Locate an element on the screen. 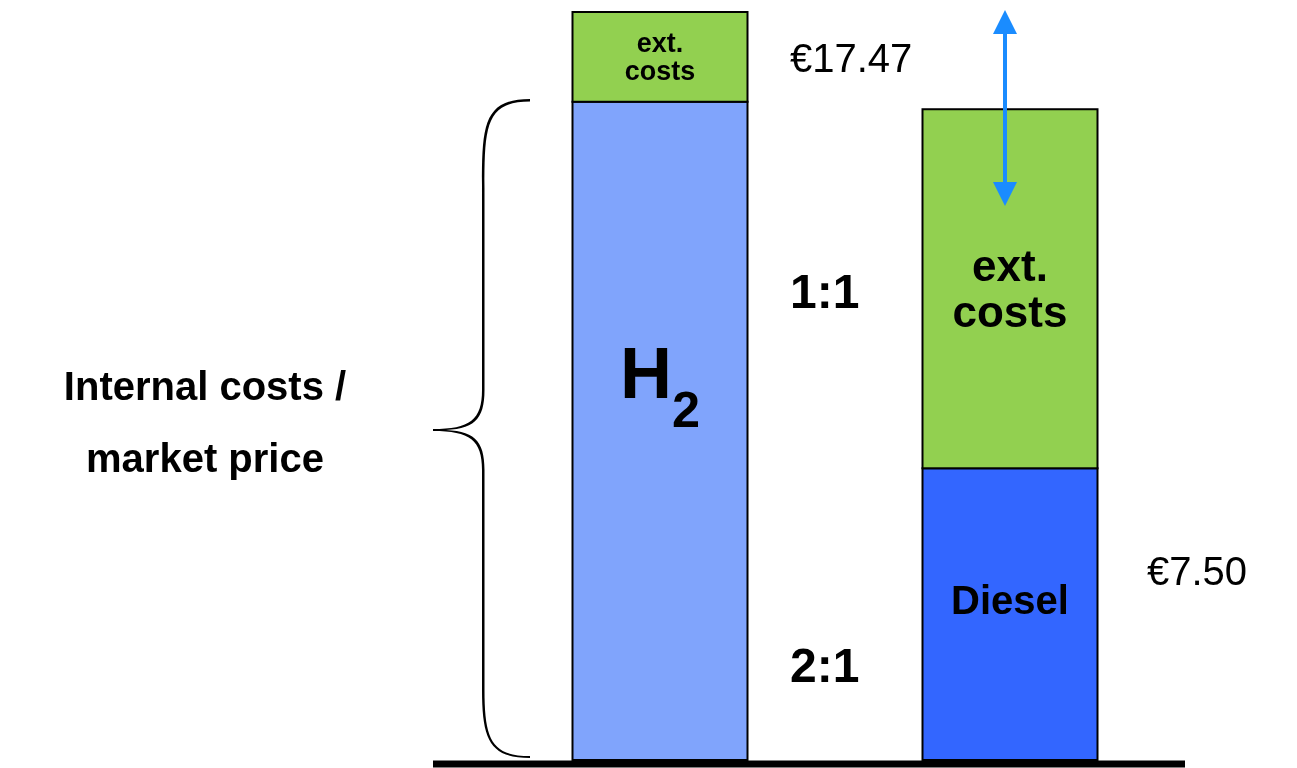 The image size is (1297, 768). series-label: ext. costs is located at coordinates (660, 57).